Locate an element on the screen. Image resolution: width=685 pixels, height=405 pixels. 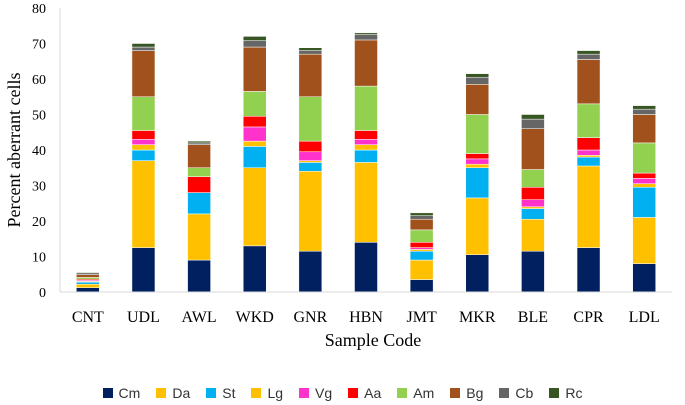
legend-item-da: Da is located at coordinates (173, 393).